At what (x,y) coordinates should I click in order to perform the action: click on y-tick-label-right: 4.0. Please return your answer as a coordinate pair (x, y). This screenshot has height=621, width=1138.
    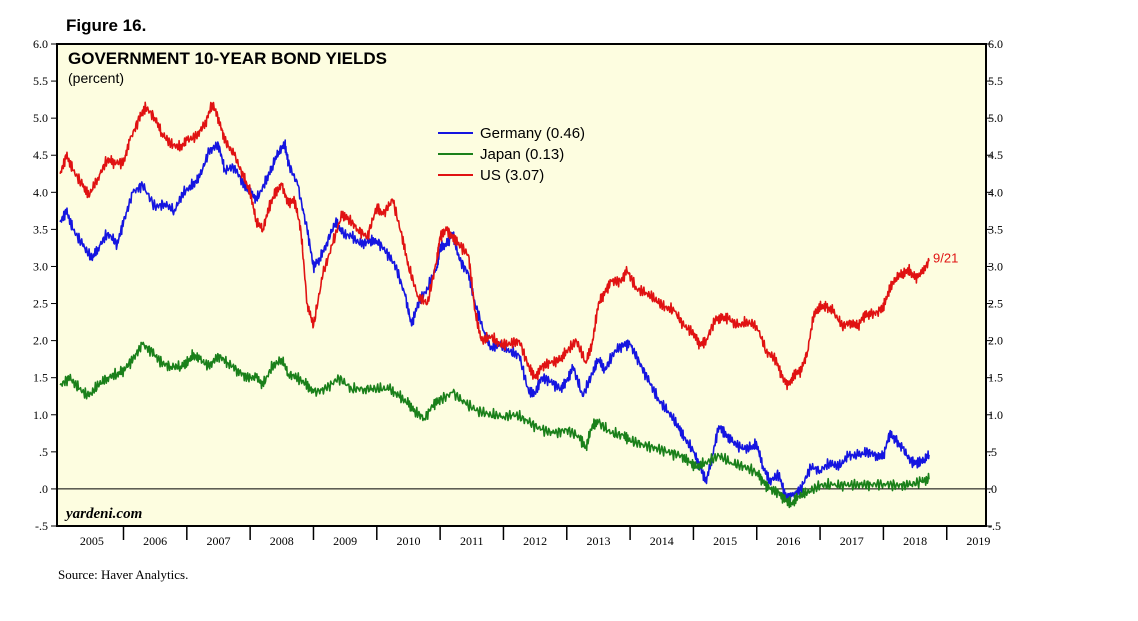
    Looking at the image, I should click on (995, 192).